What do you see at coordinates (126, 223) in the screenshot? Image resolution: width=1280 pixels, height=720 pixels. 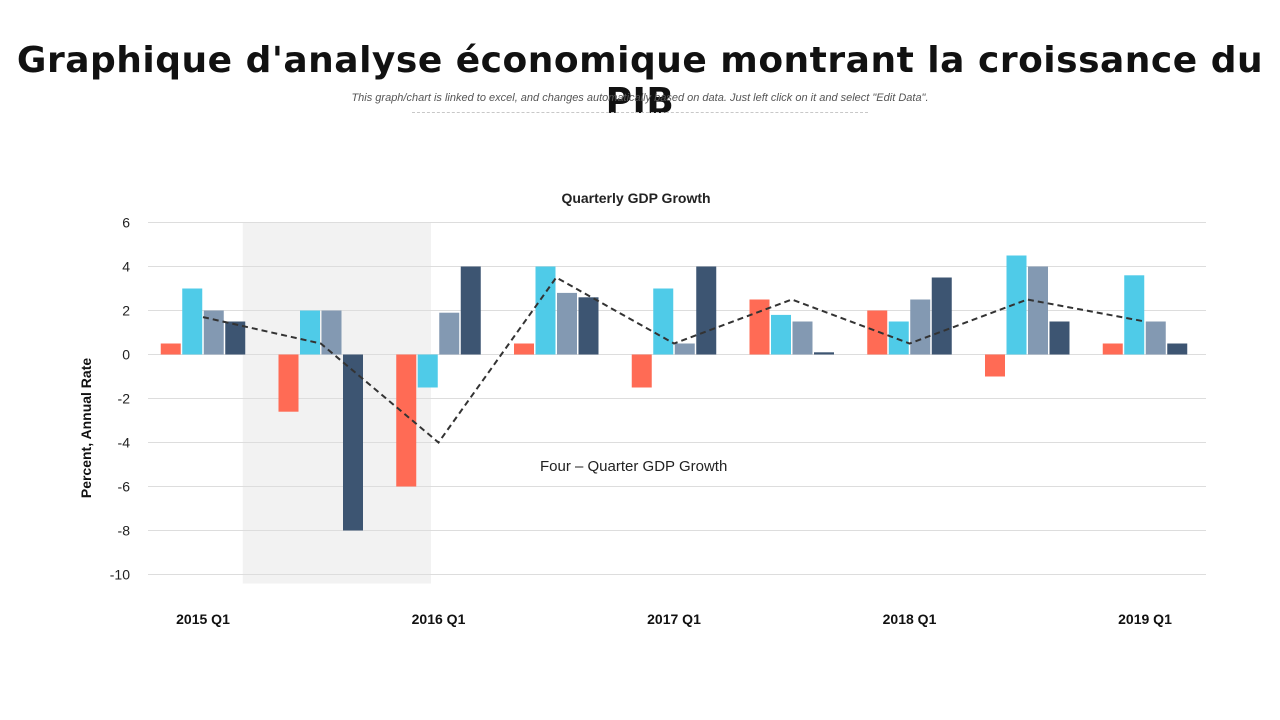 I see `y-tick-label: 6` at bounding box center [126, 223].